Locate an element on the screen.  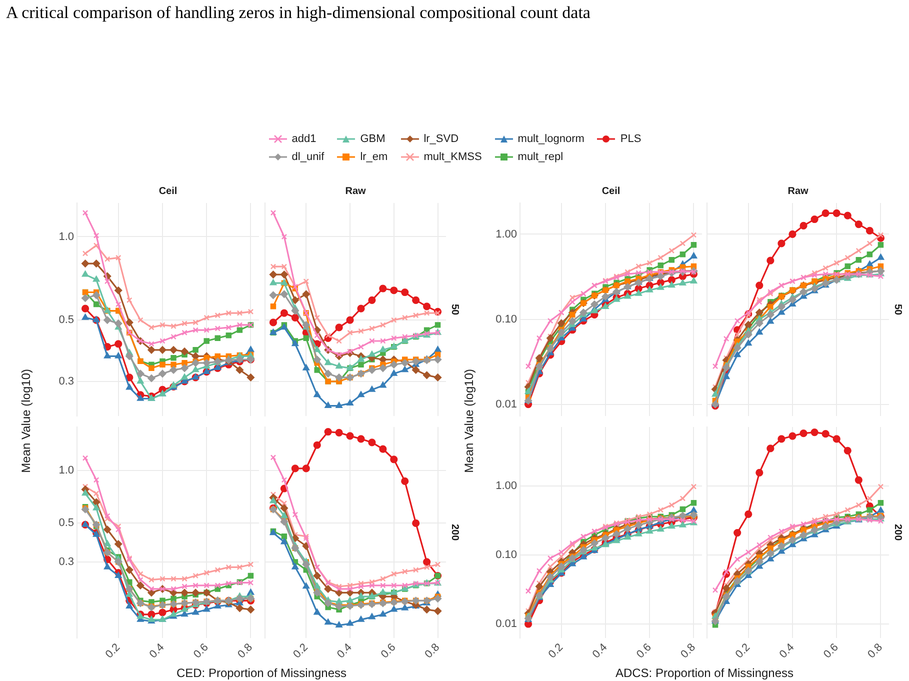
x-axis-title: ADCS: Proportion of Missingness is located at coordinates (704, 673).